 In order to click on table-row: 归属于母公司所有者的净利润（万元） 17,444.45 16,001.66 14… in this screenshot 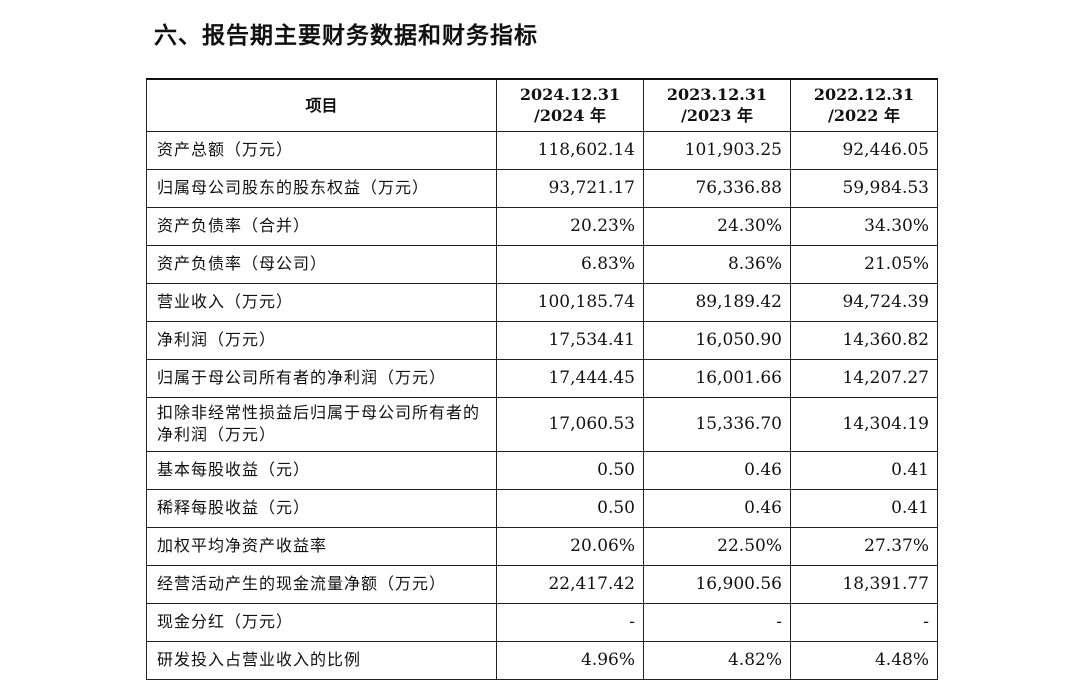, I will do `click(542, 378)`.